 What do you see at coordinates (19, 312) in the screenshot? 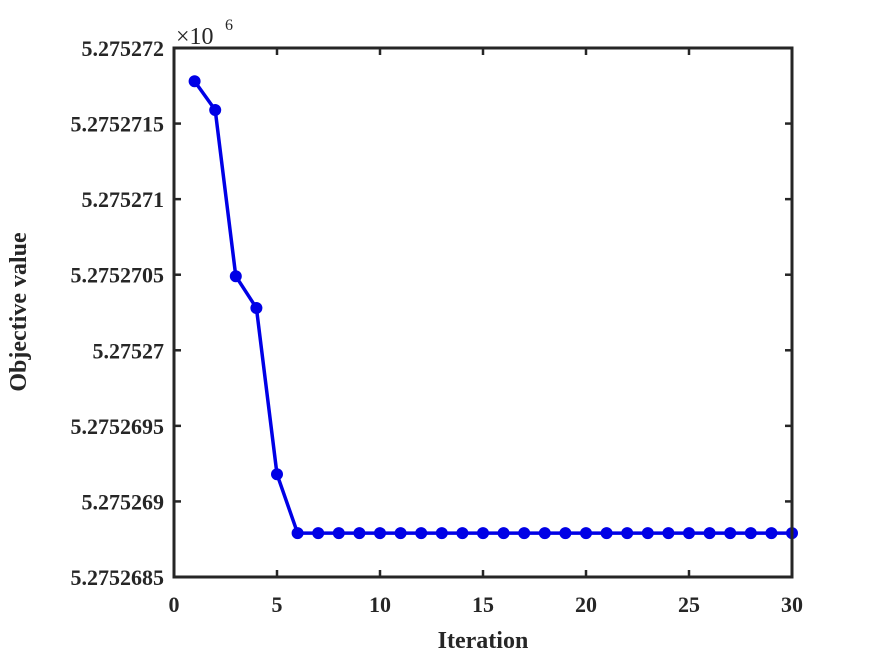
I see `y-axis-label: Objective value` at bounding box center [19, 312].